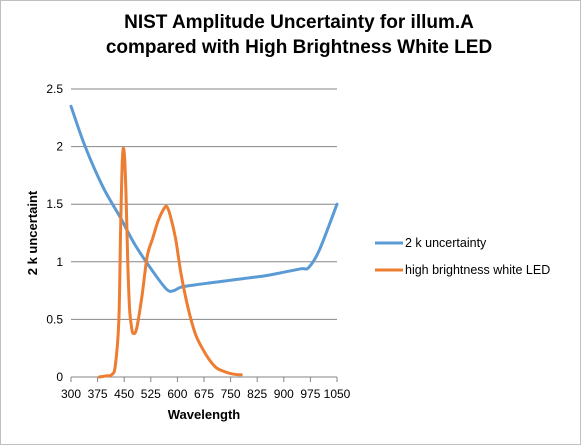 The height and width of the screenshot is (445, 581). I want to click on y-tick-label: 0, so click(59, 377).